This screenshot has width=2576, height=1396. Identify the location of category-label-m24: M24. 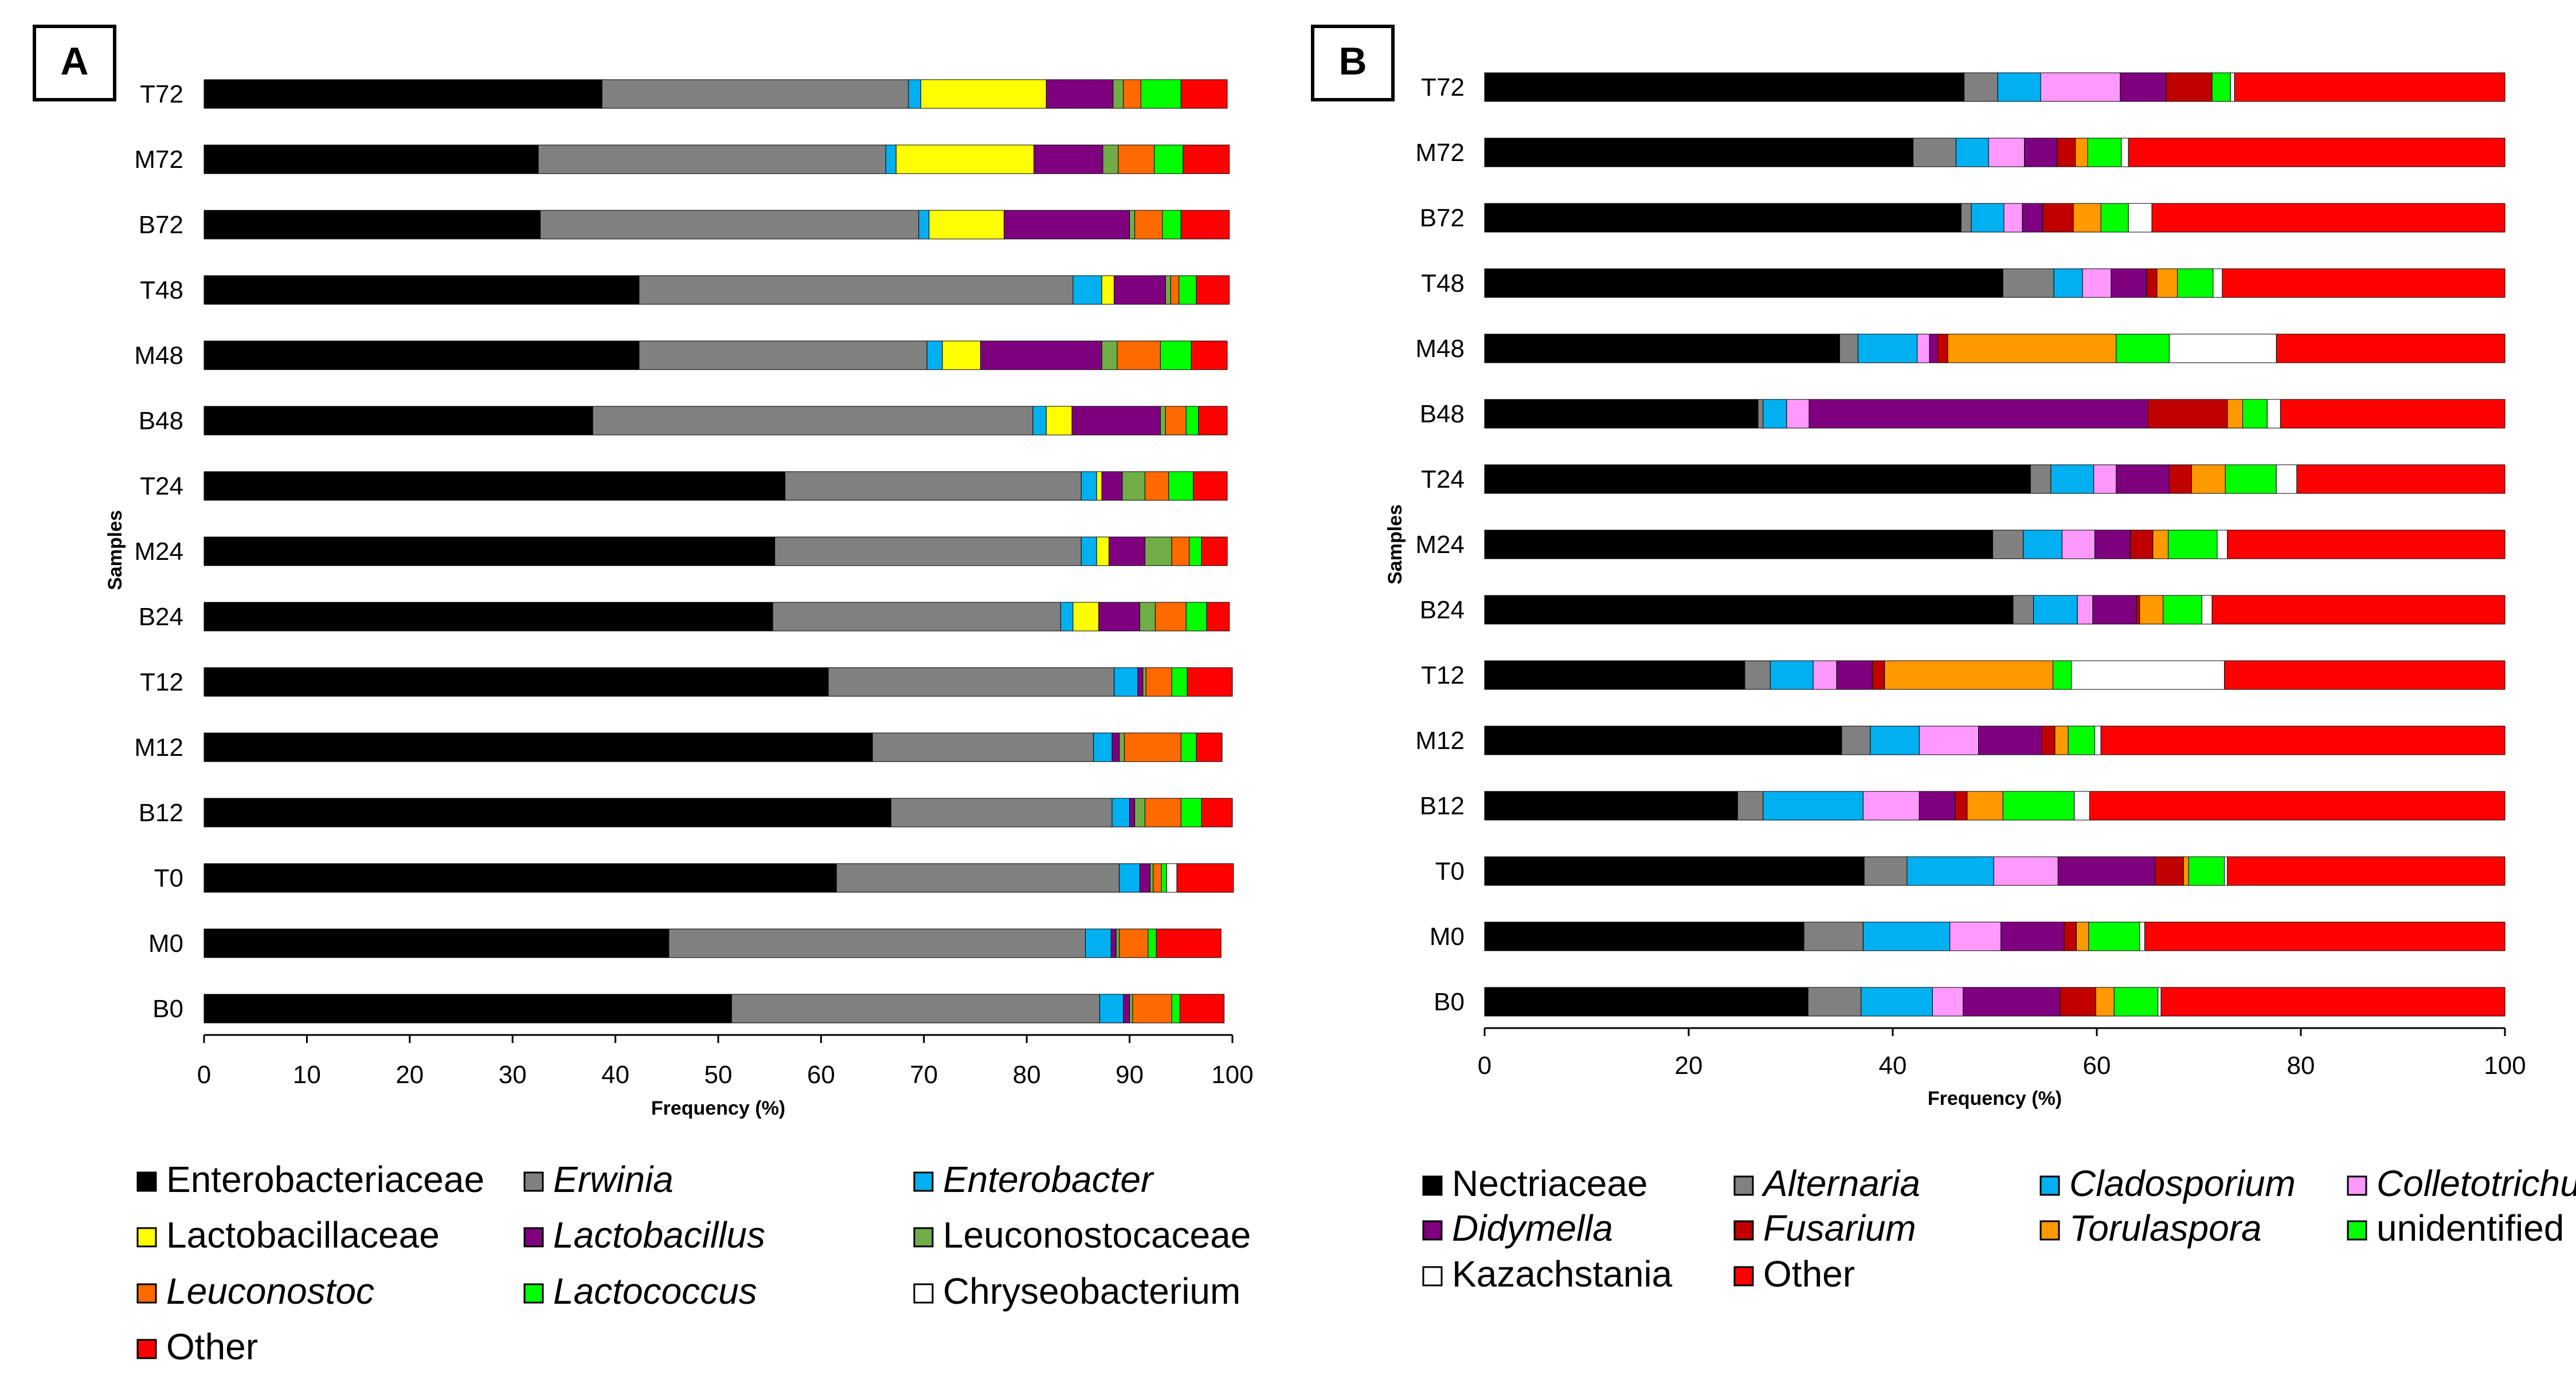
(158, 552).